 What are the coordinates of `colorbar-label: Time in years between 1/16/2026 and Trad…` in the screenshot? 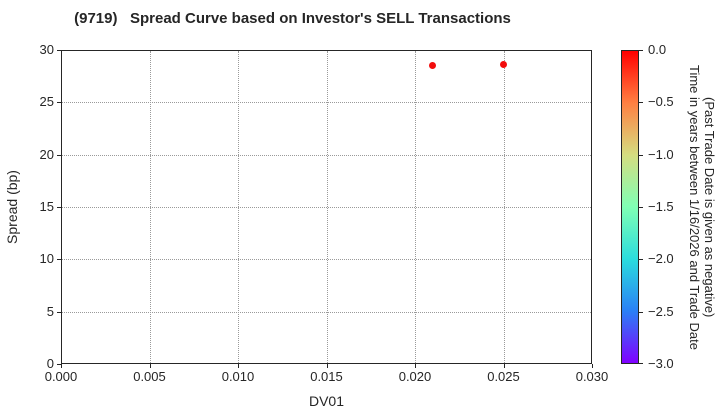 It's located at (702, 207).